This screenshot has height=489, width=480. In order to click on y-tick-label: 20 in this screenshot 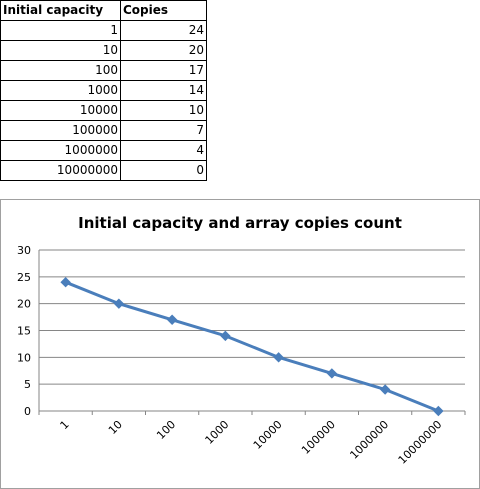, I will do `click(24, 304)`.